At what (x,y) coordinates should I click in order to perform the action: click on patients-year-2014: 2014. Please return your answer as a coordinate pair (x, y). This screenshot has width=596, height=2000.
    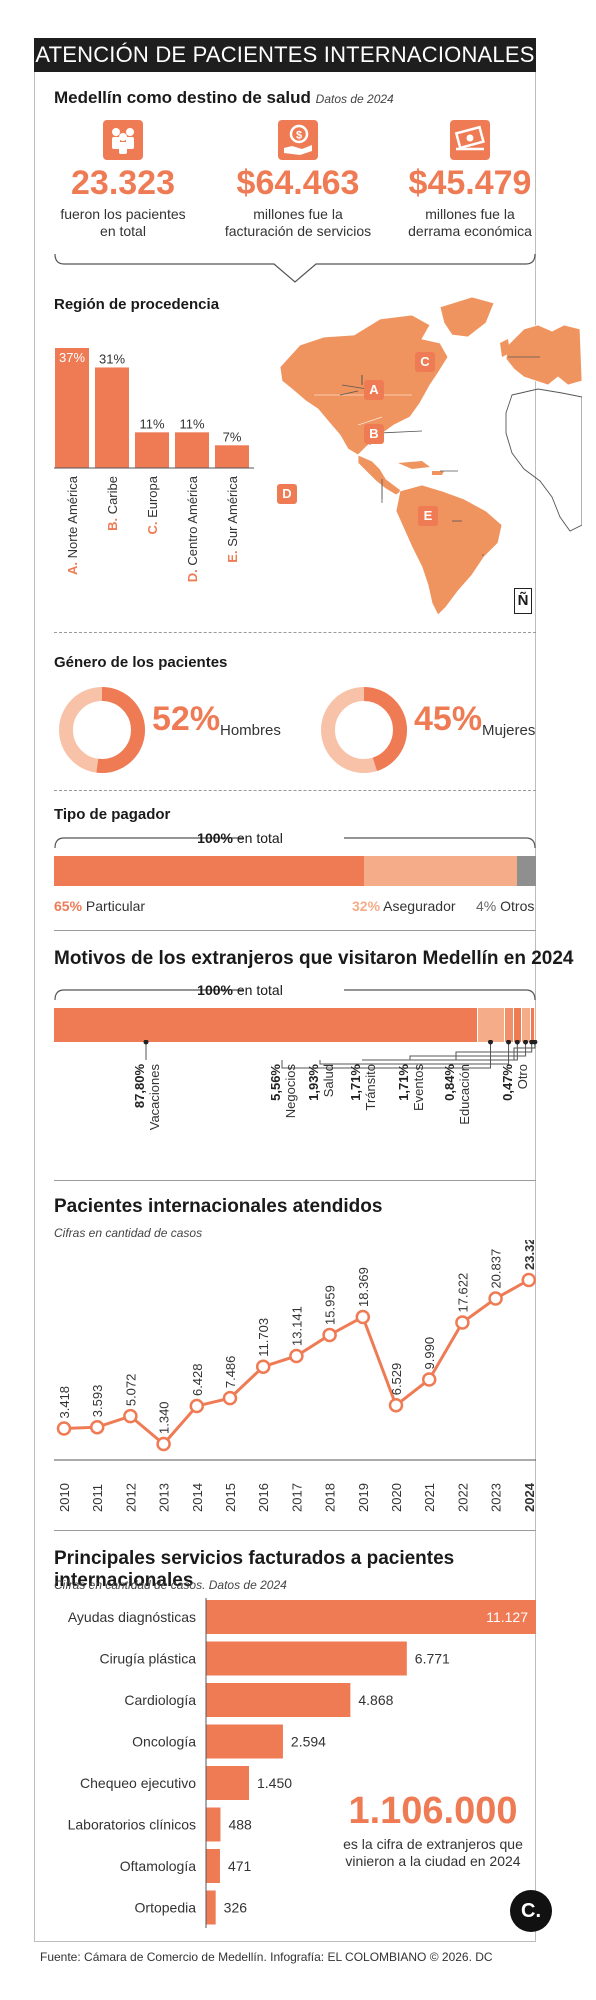
    Looking at the image, I should click on (197, 1497).